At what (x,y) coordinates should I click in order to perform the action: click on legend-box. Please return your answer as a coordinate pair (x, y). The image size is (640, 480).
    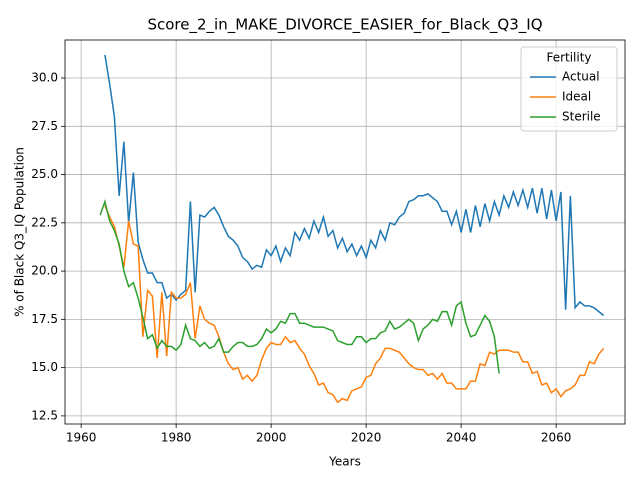
    Looking at the image, I should click on (569, 89).